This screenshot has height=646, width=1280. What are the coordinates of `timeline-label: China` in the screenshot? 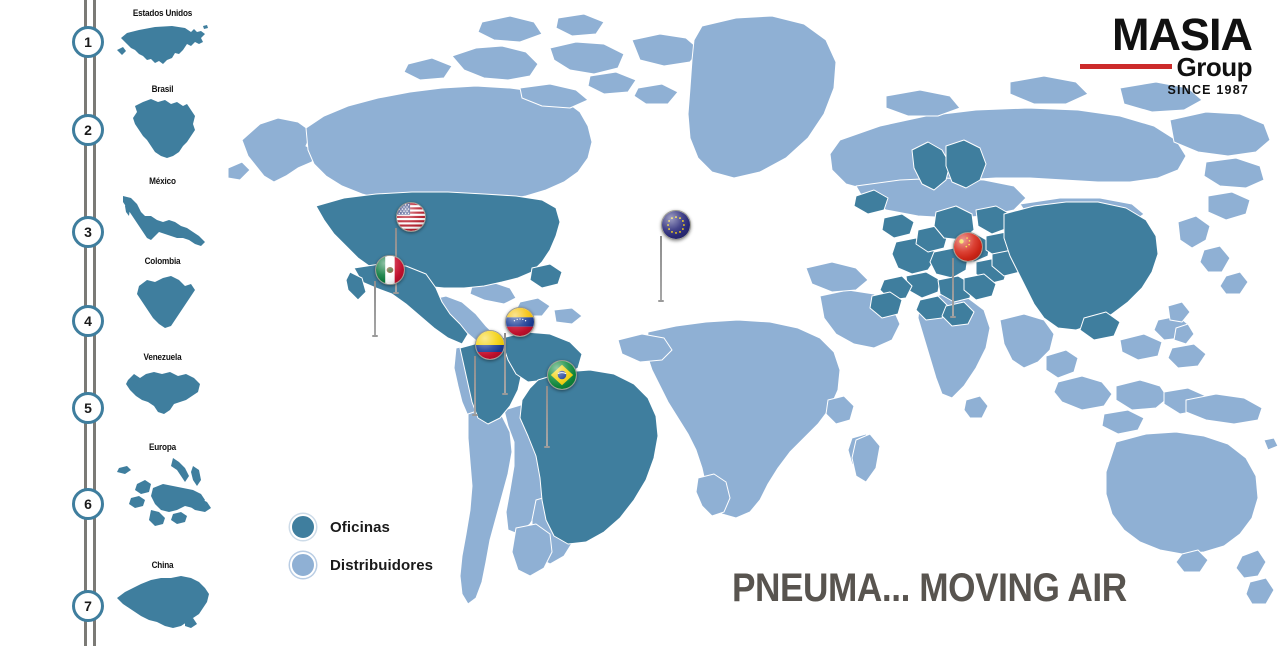 It's located at (162, 565).